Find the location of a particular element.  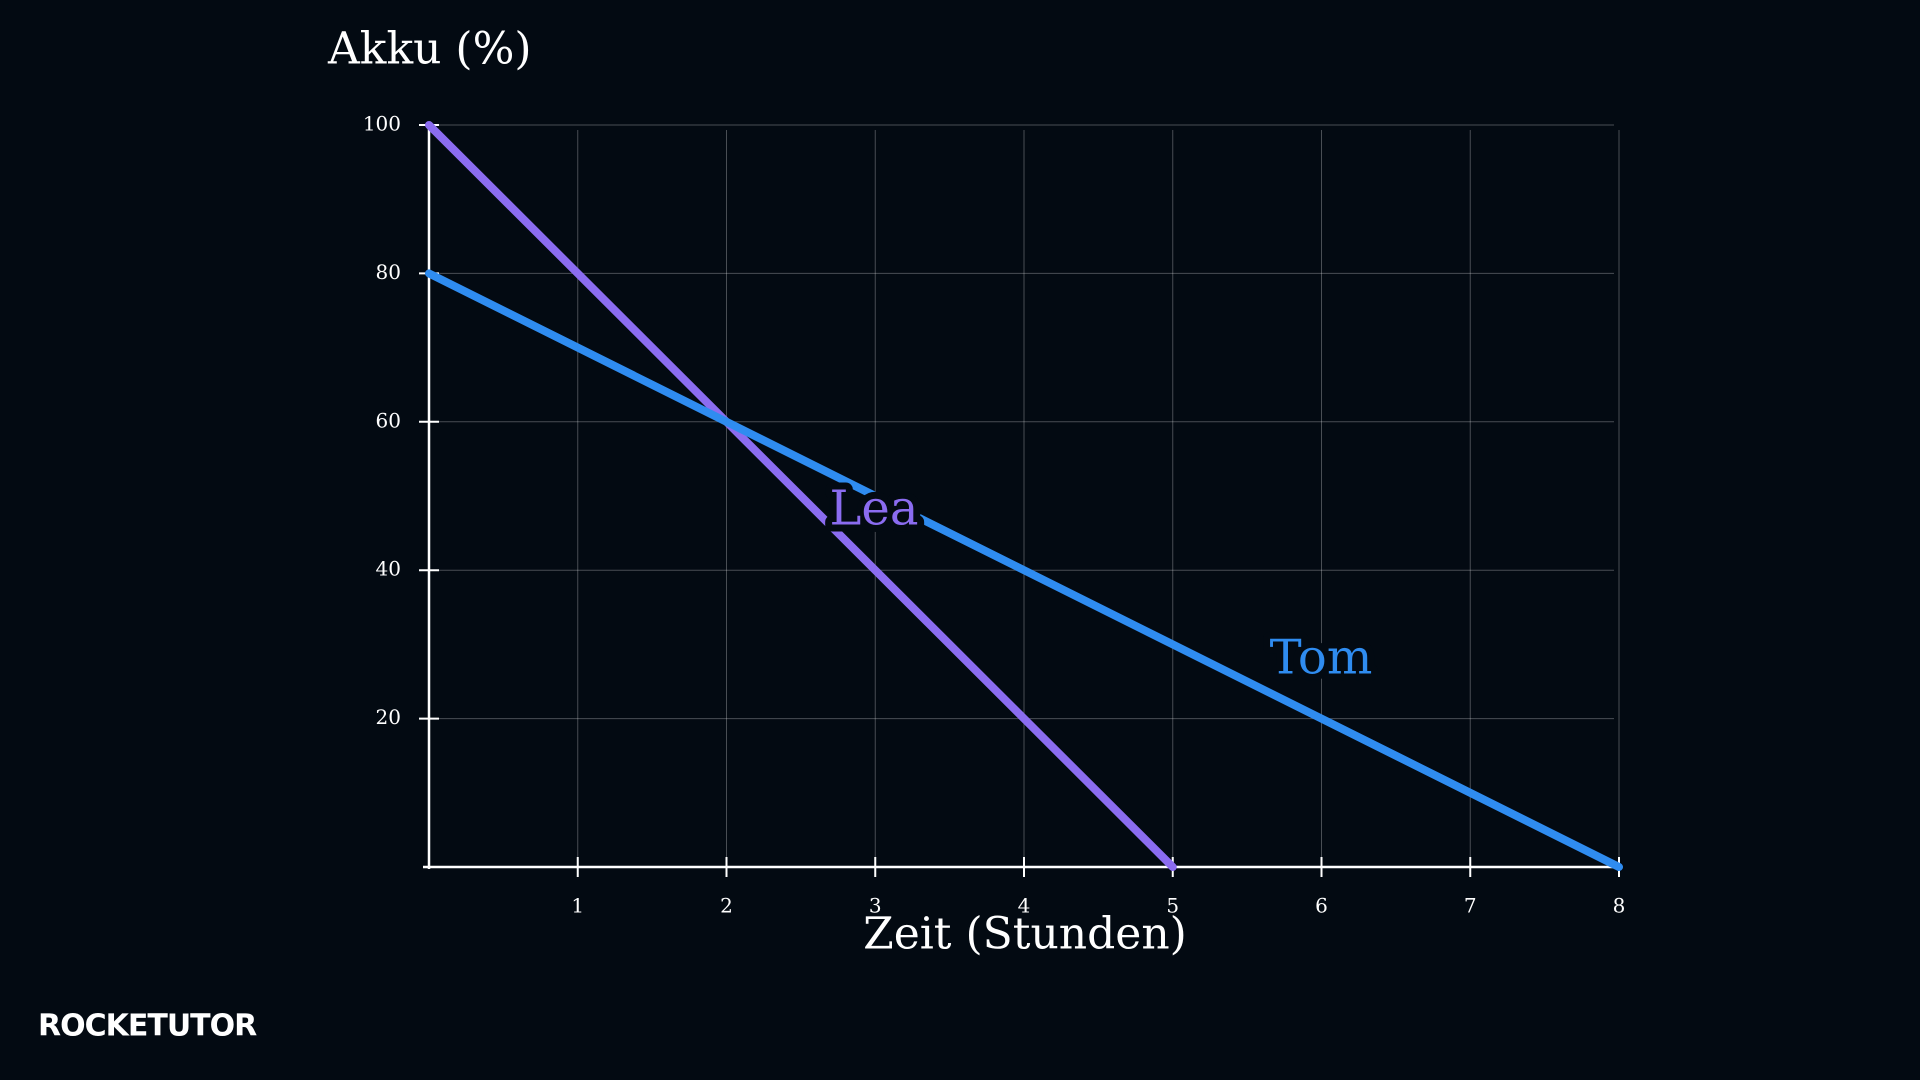

x-tick-label: 7 is located at coordinates (1470, 906).